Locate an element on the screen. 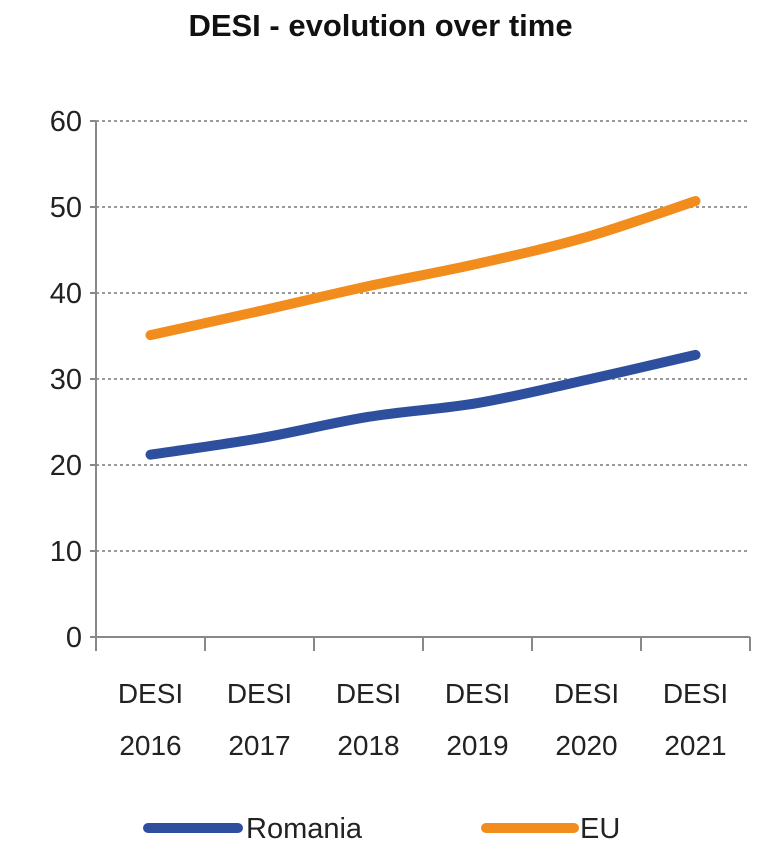  legend-label-romania: Romania is located at coordinates (304, 829).